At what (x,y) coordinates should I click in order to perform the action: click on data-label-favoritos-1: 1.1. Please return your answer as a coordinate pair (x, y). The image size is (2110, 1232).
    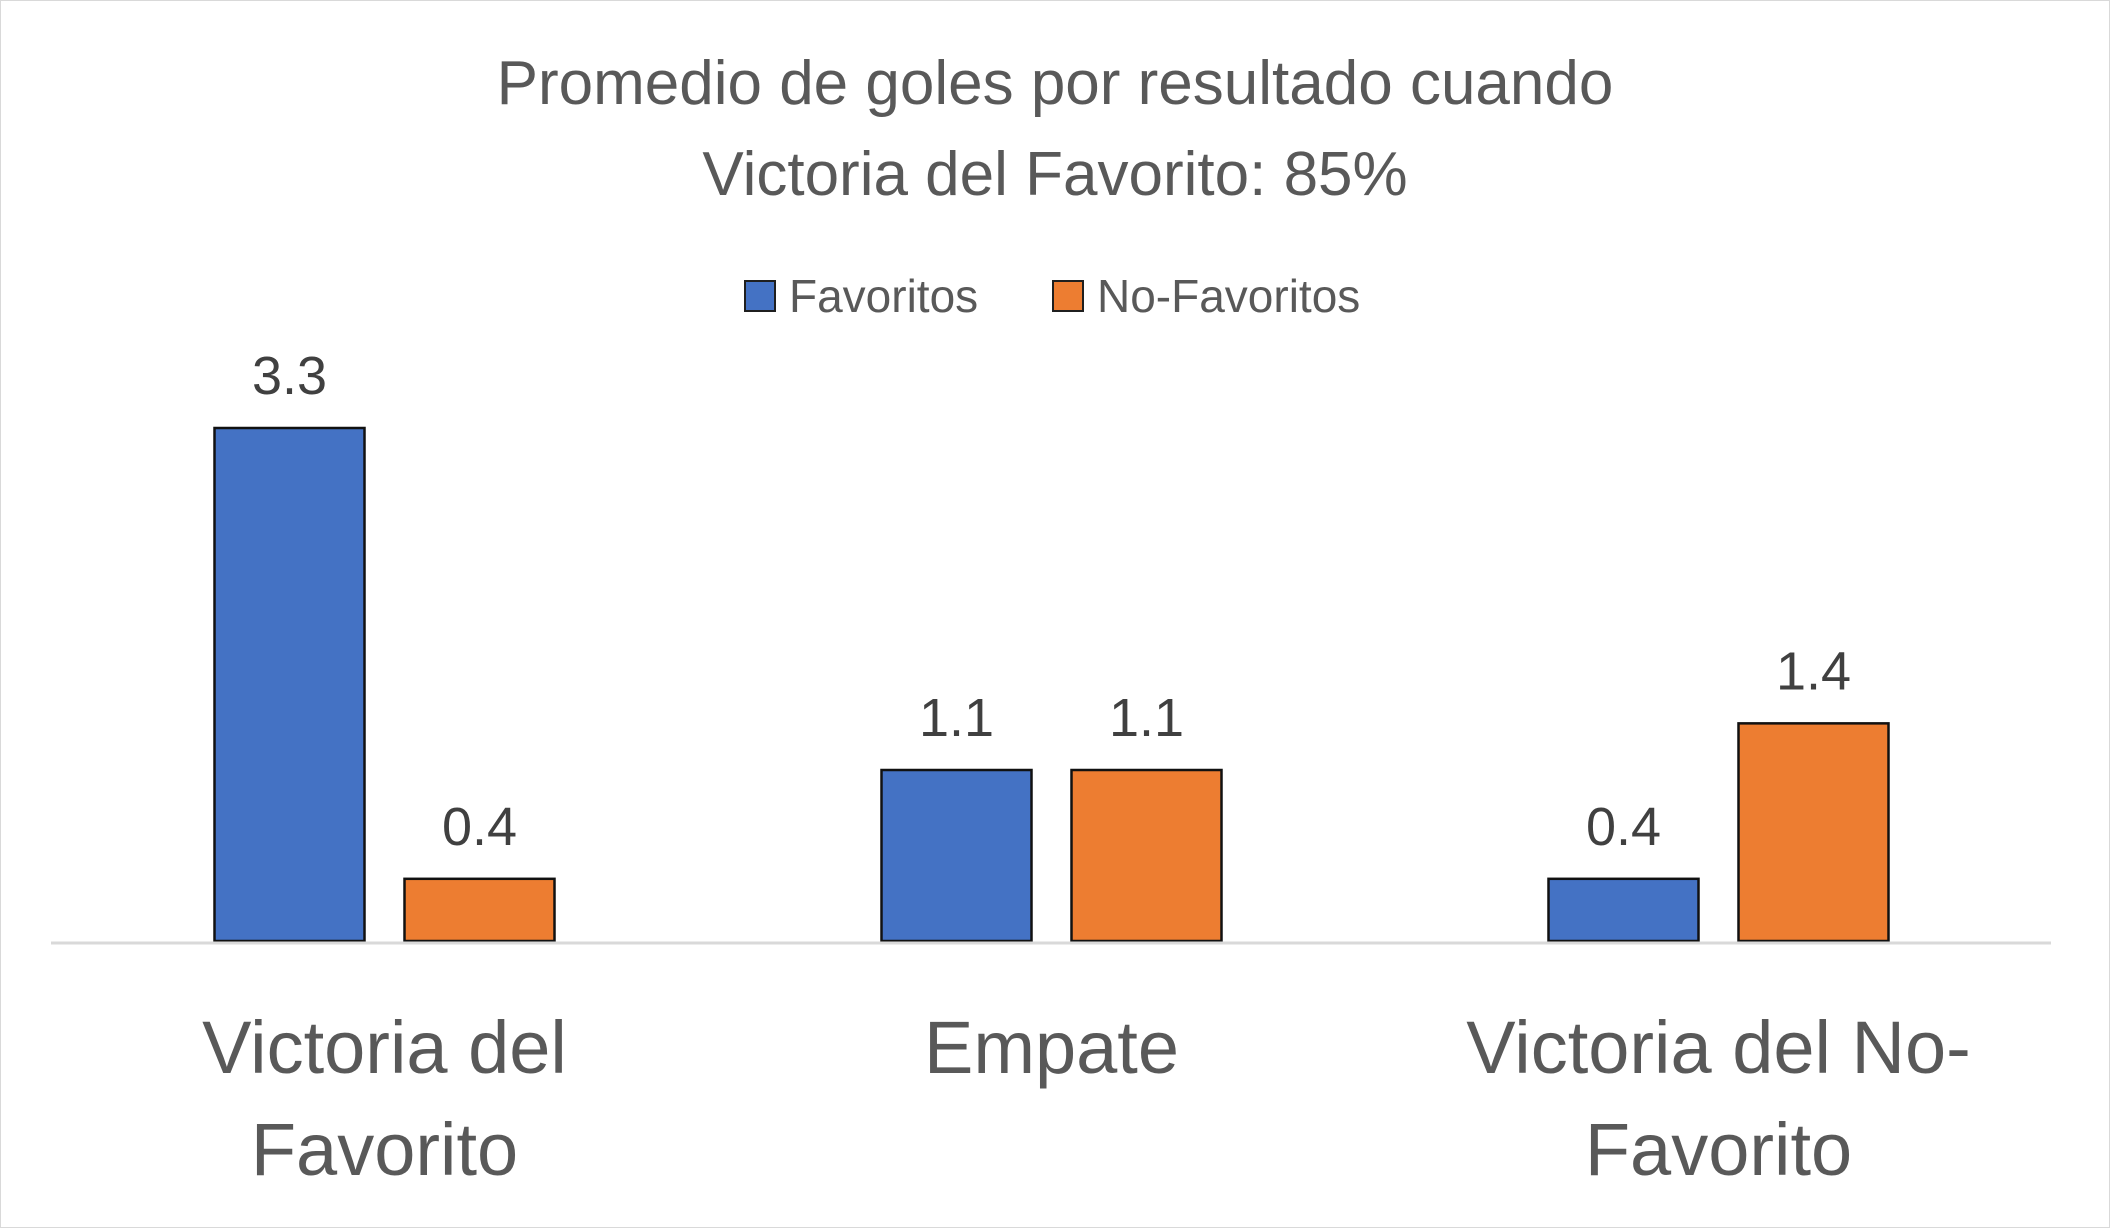
    Looking at the image, I should click on (956, 718).